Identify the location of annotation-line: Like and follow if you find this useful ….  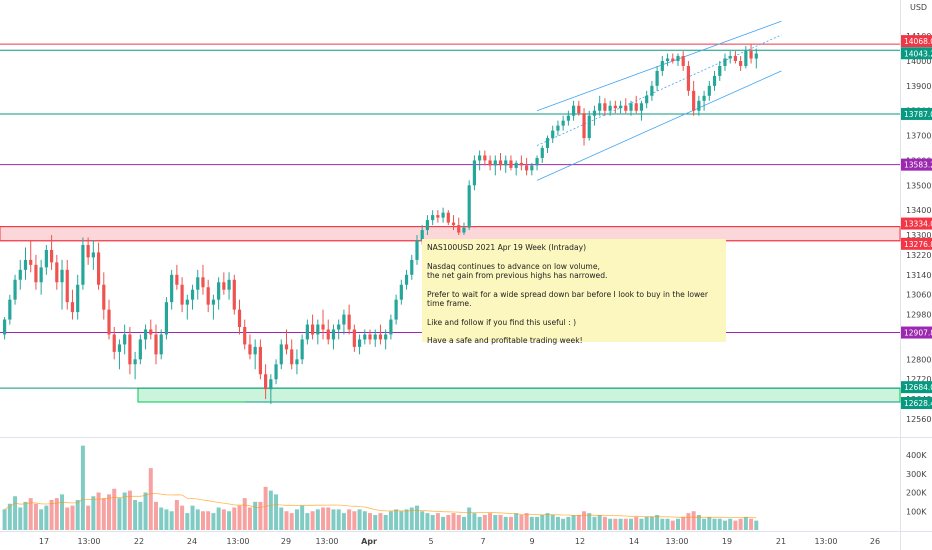
(502, 322).